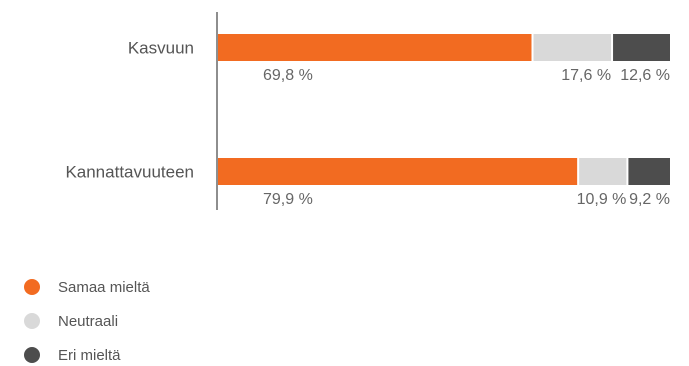 The image size is (689, 366). I want to click on data-label: 9,2 %, so click(649, 199).